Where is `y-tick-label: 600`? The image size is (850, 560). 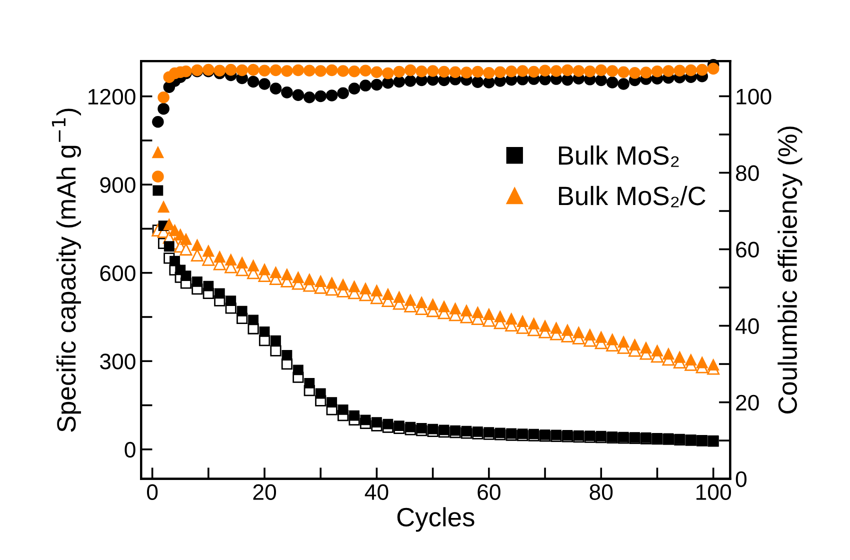 y-tick-label: 600 is located at coordinates (118, 273).